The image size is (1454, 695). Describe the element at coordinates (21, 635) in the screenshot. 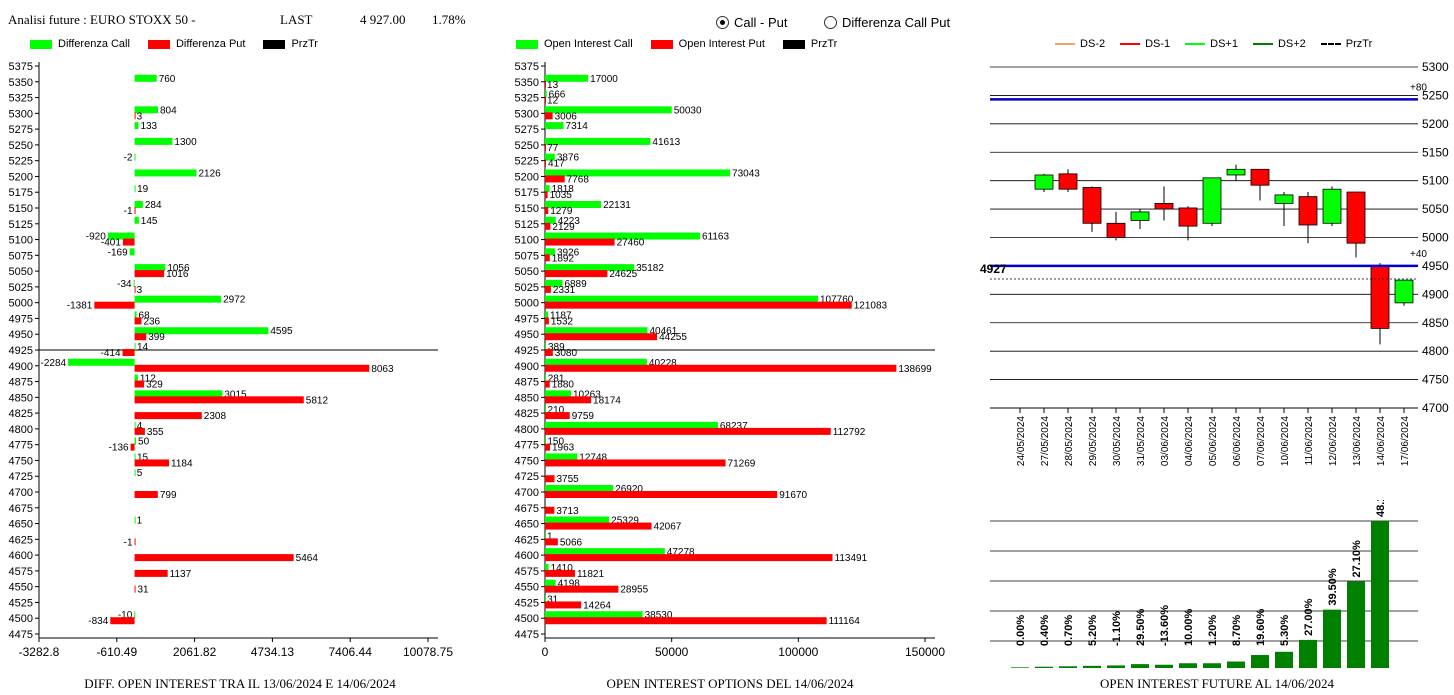

I see `y-tick-label: 4475` at that location.